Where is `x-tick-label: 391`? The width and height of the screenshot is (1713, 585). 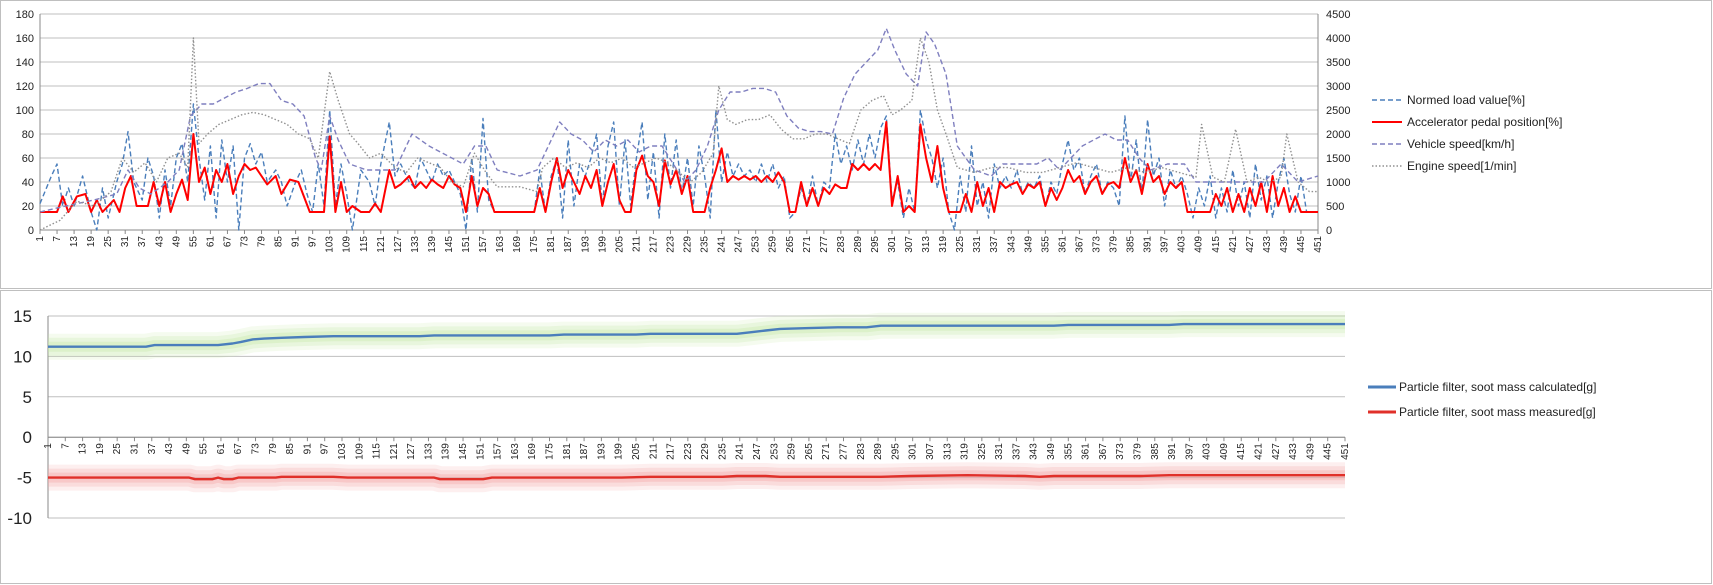
x-tick-label: 391 is located at coordinates (1172, 451).